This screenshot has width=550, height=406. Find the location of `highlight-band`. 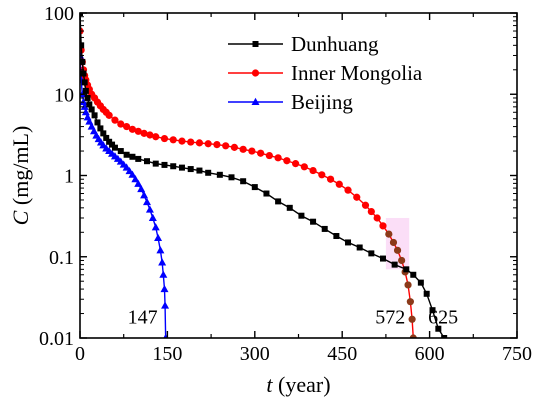

highlight-band is located at coordinates (397, 243).